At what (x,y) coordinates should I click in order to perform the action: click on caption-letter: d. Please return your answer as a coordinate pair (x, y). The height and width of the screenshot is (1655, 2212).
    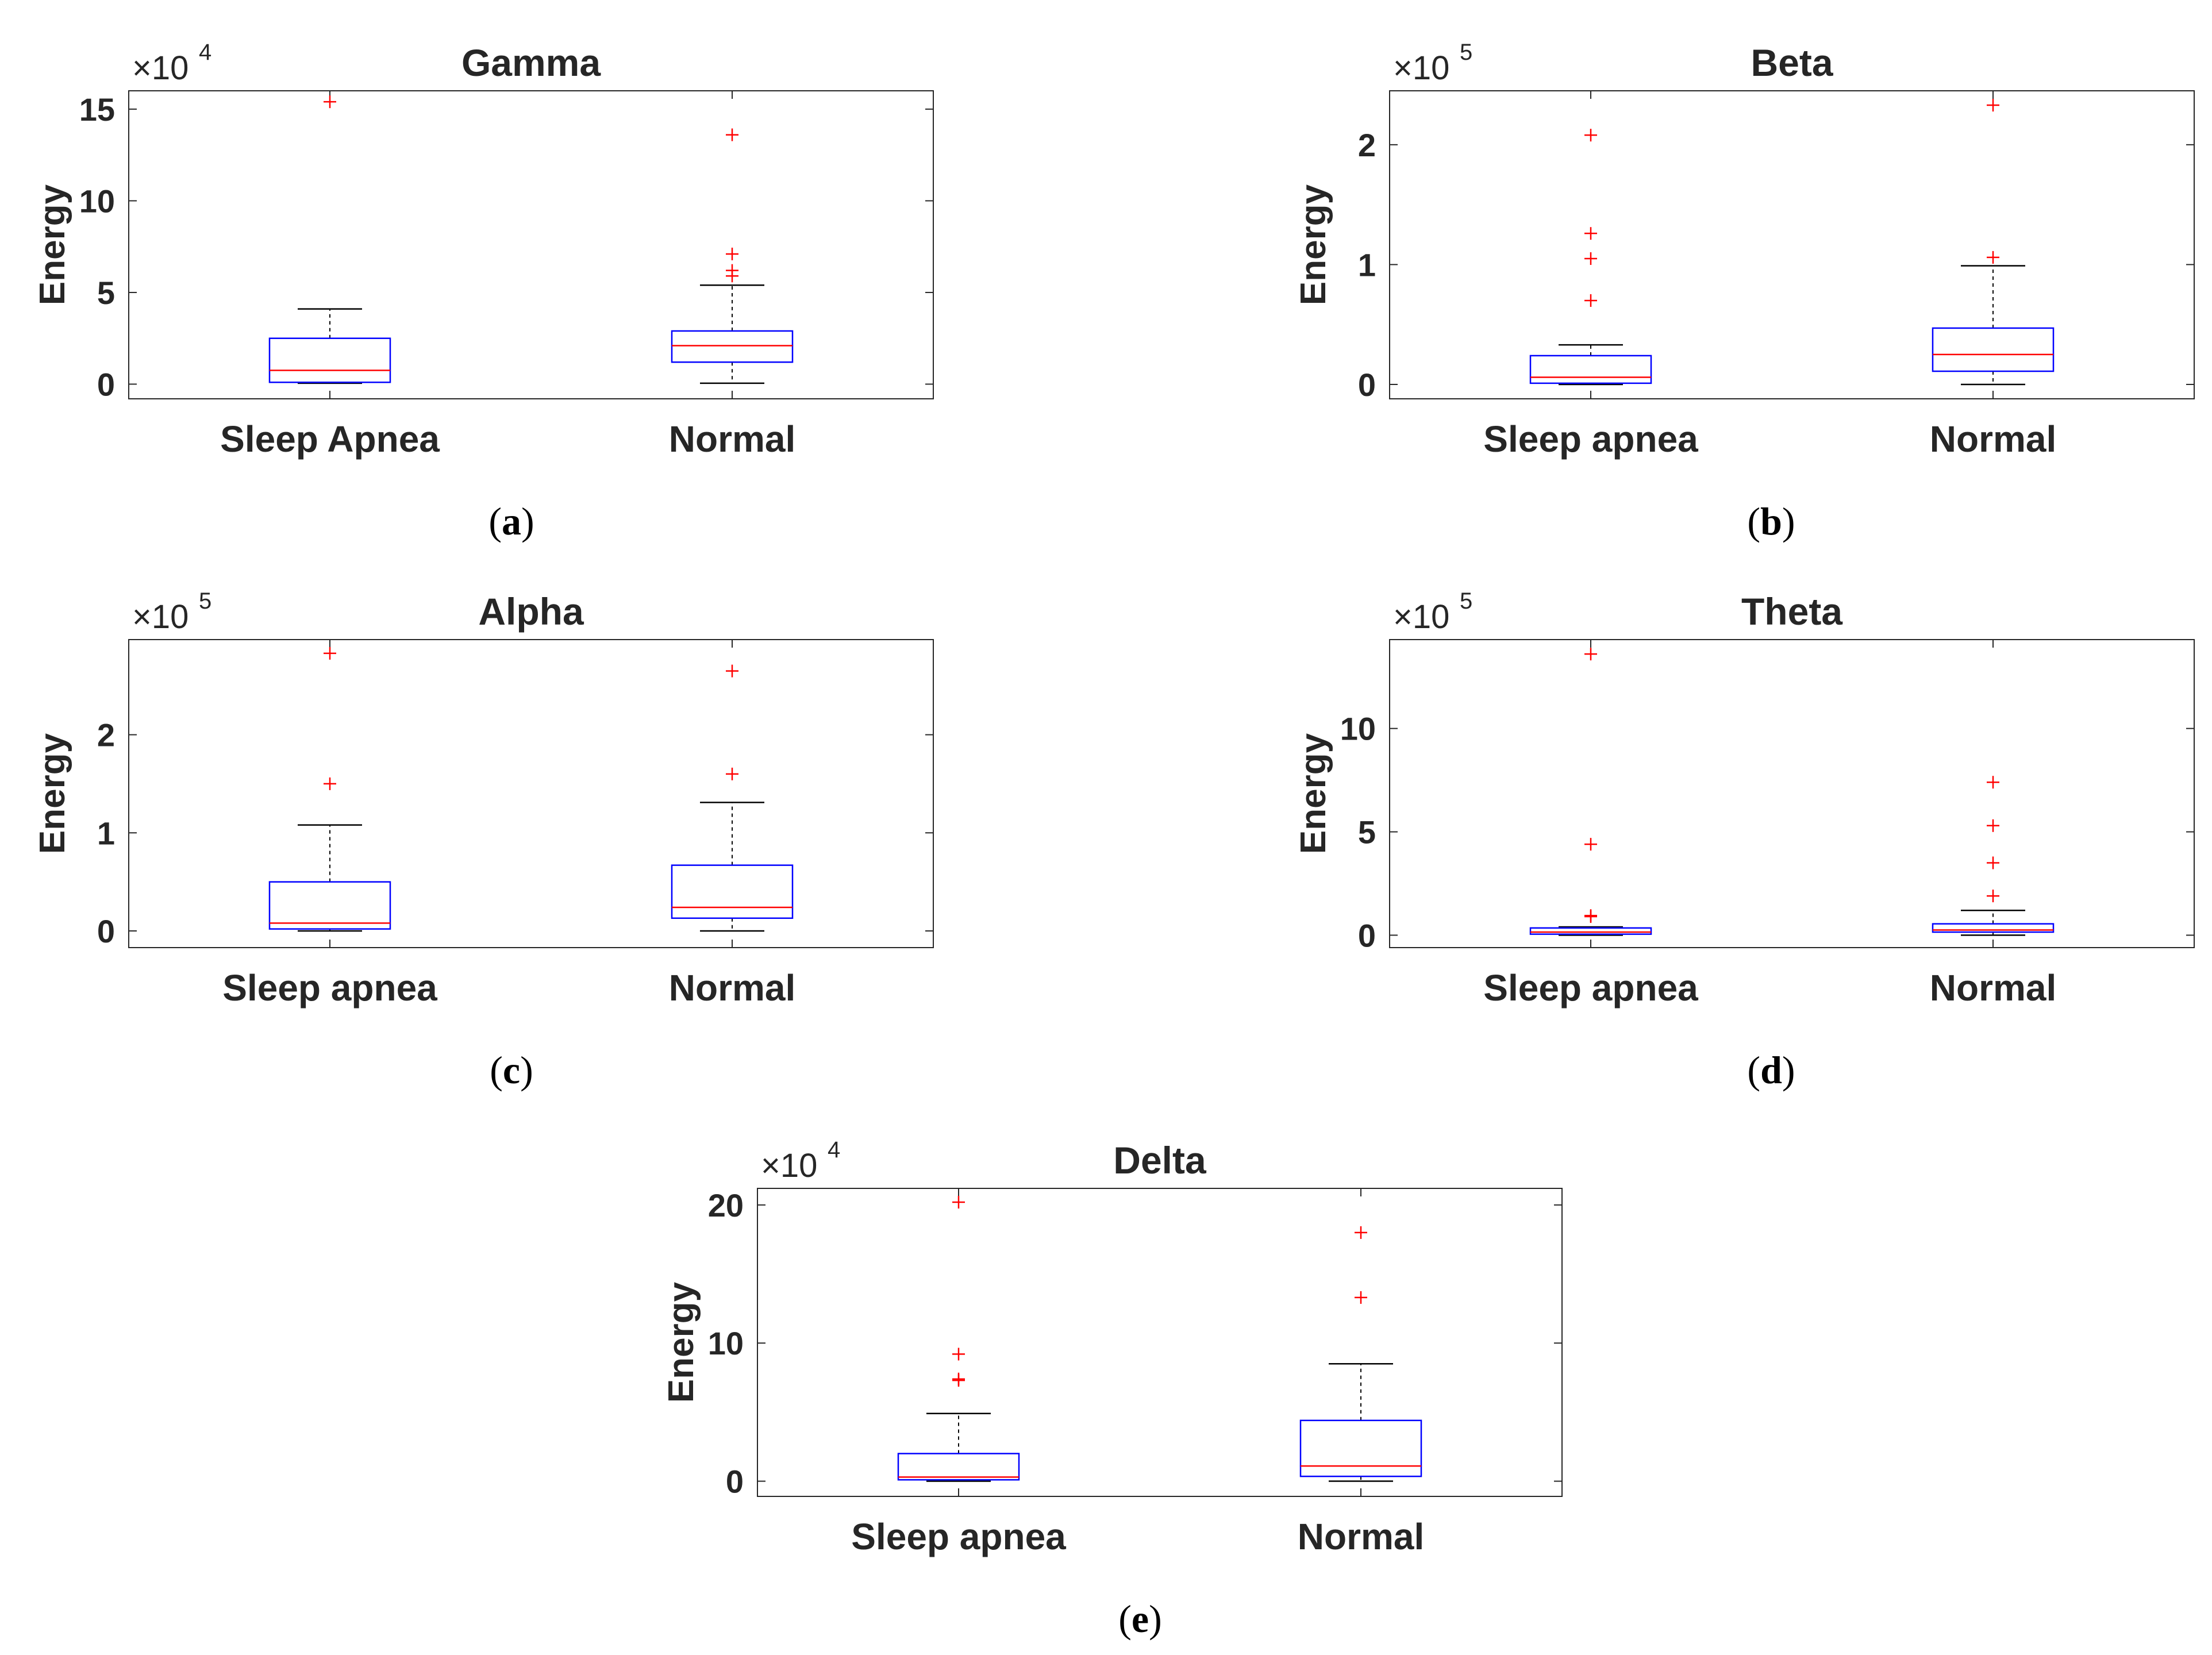
    Looking at the image, I should click on (1771, 1070).